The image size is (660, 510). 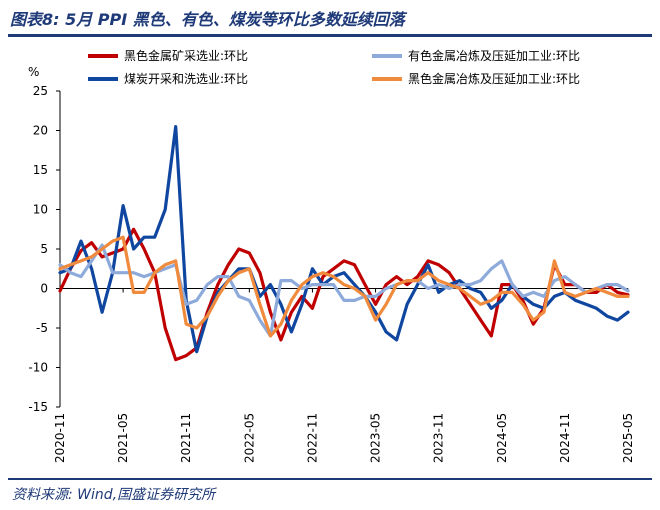 What do you see at coordinates (628, 438) in the screenshot?
I see `x-tick-label: 2025-05` at bounding box center [628, 438].